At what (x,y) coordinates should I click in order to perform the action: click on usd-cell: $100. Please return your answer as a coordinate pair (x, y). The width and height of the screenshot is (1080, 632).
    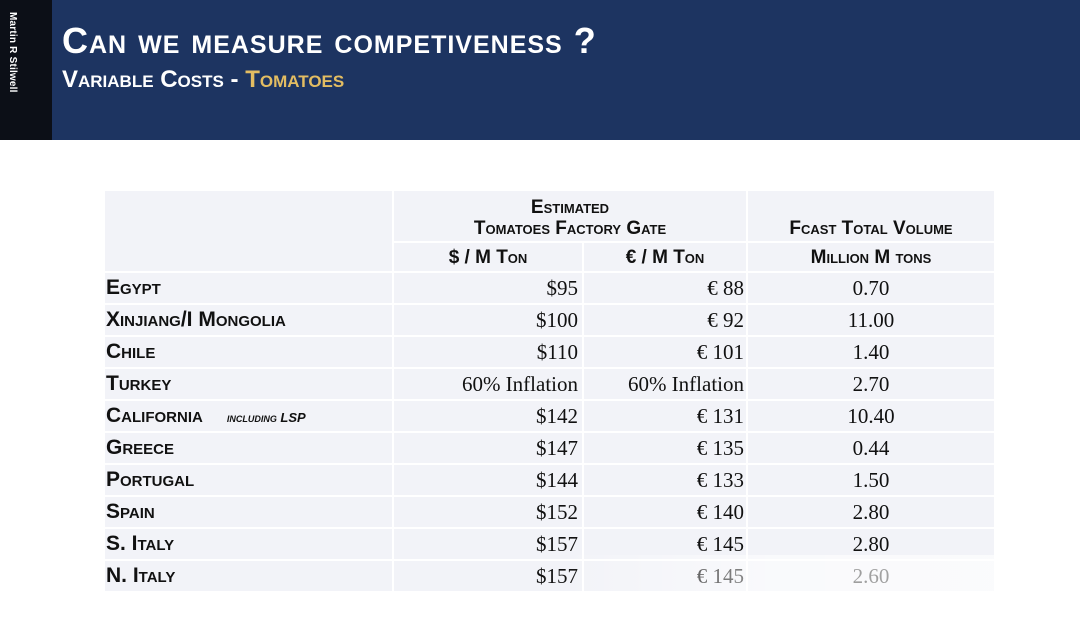
    Looking at the image, I should click on (488, 320).